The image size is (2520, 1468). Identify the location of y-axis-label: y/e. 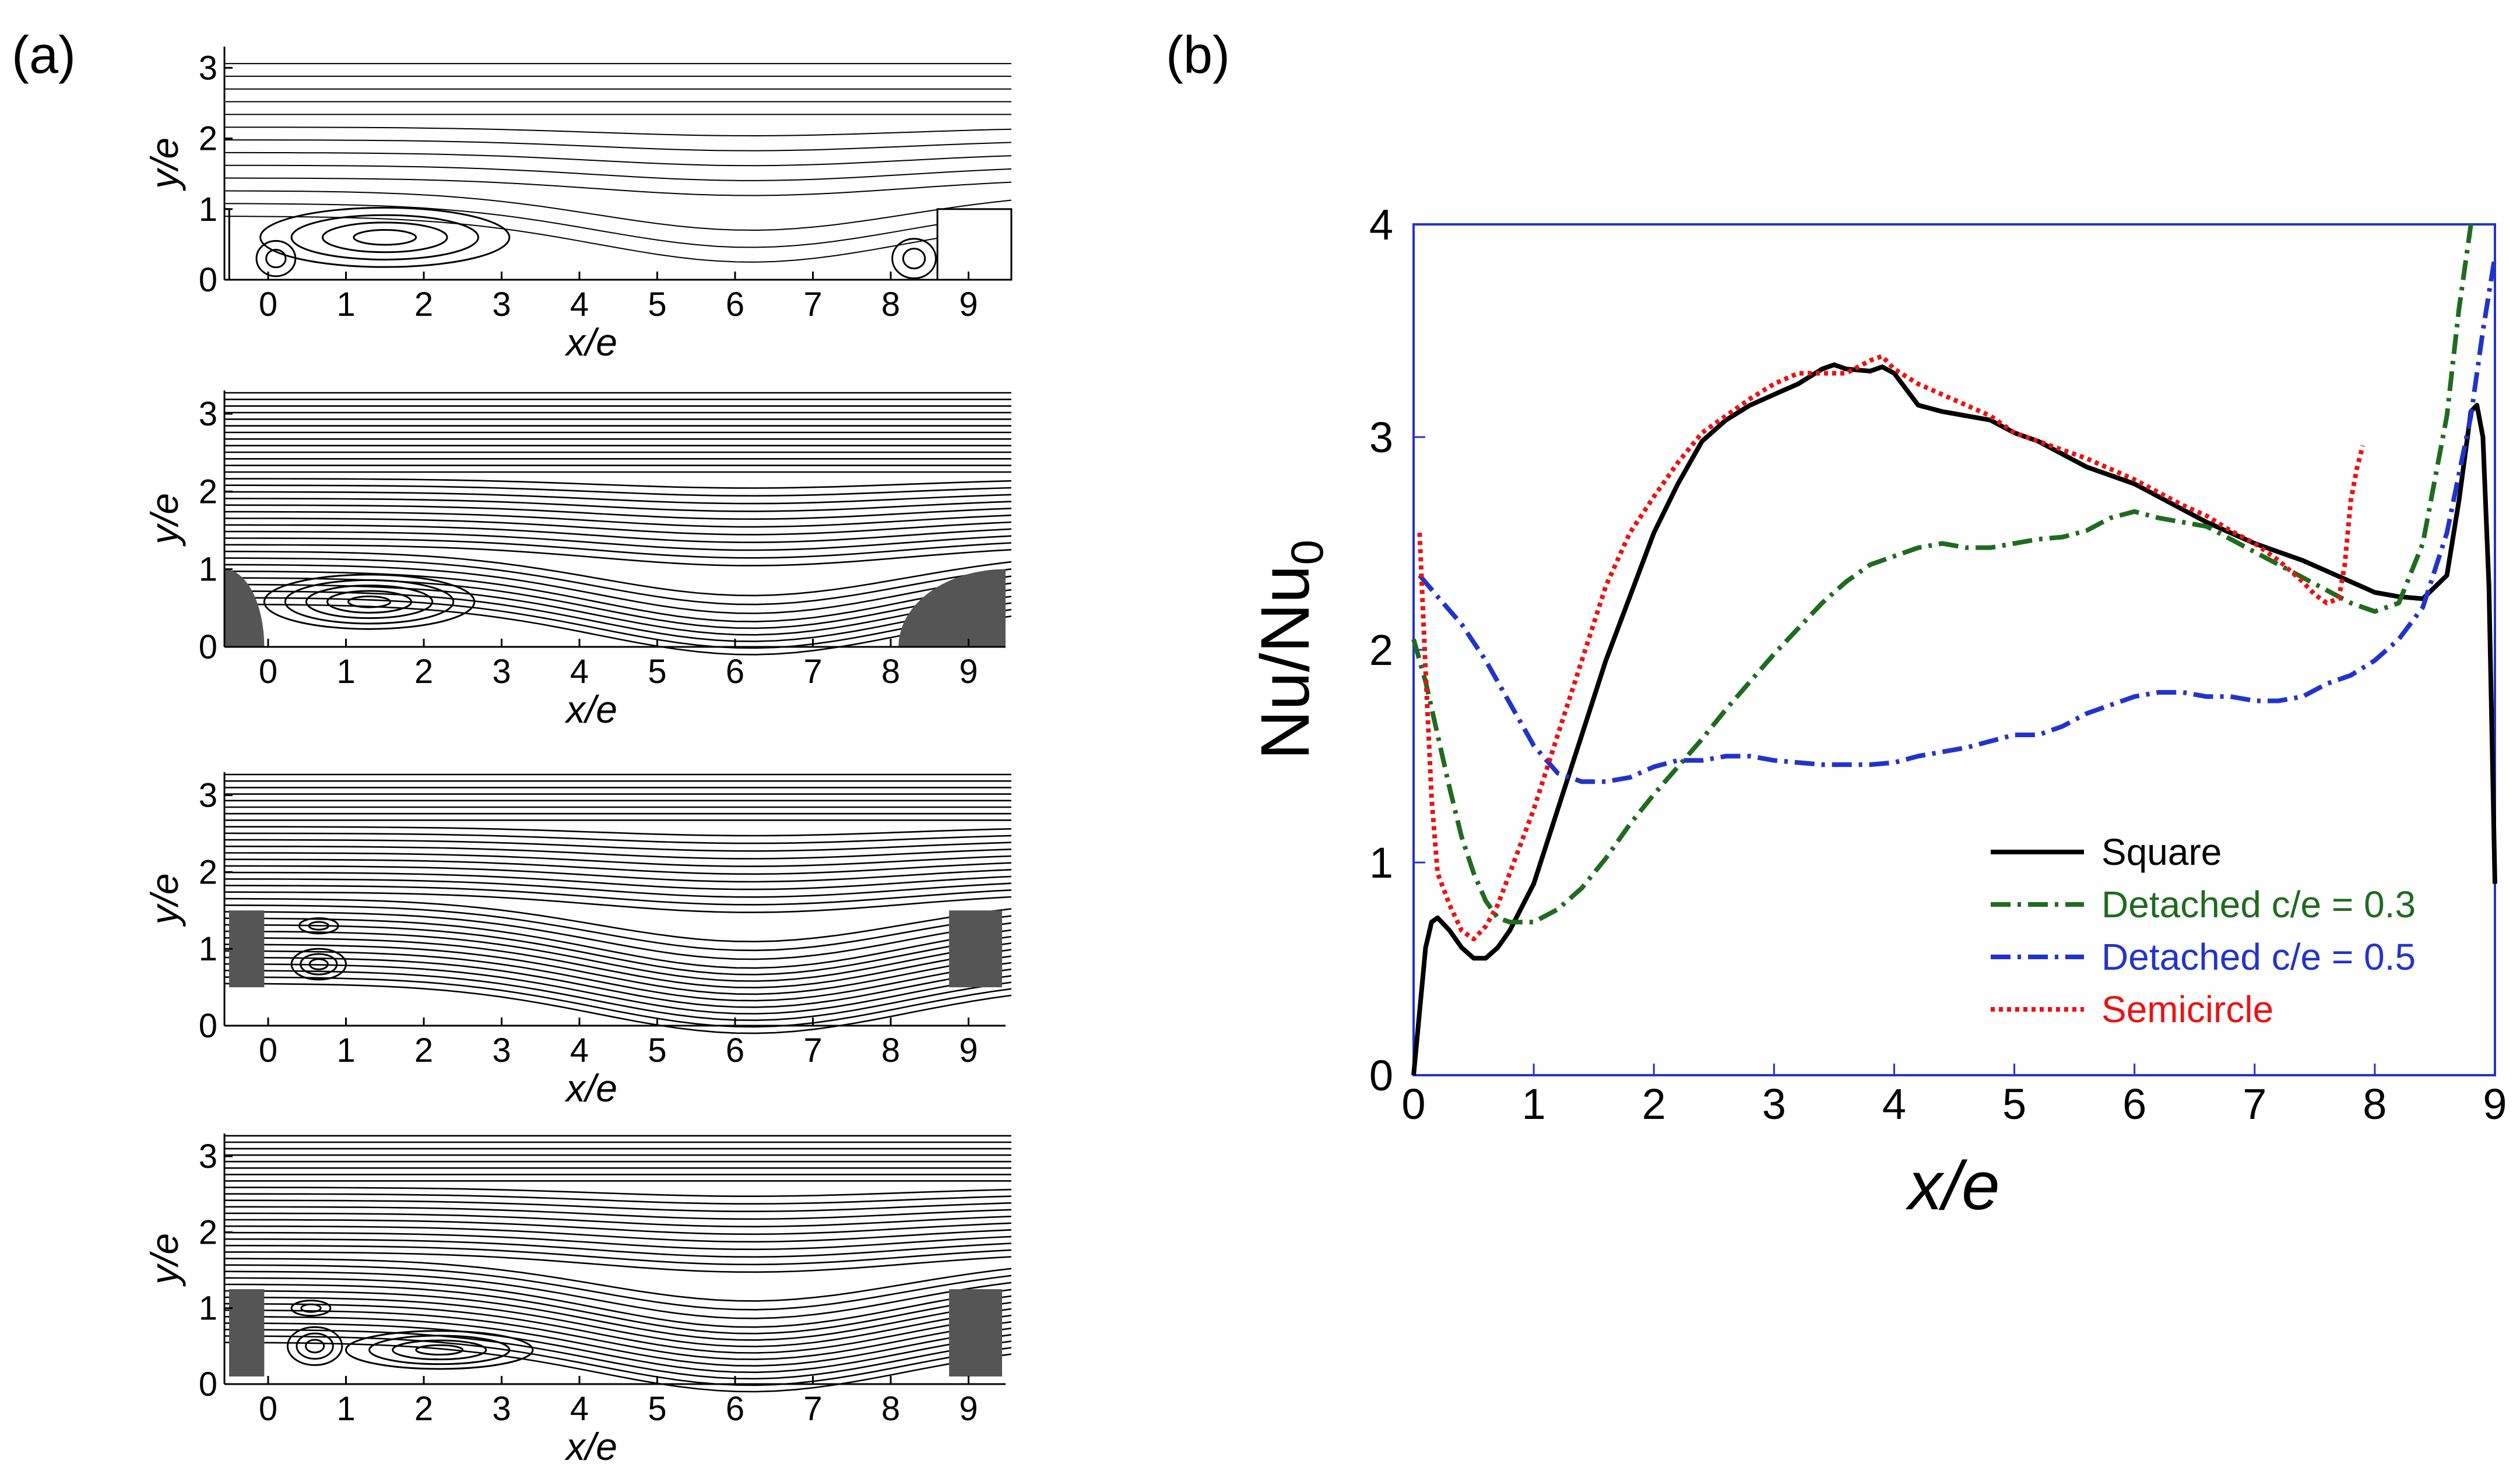
(164, 520).